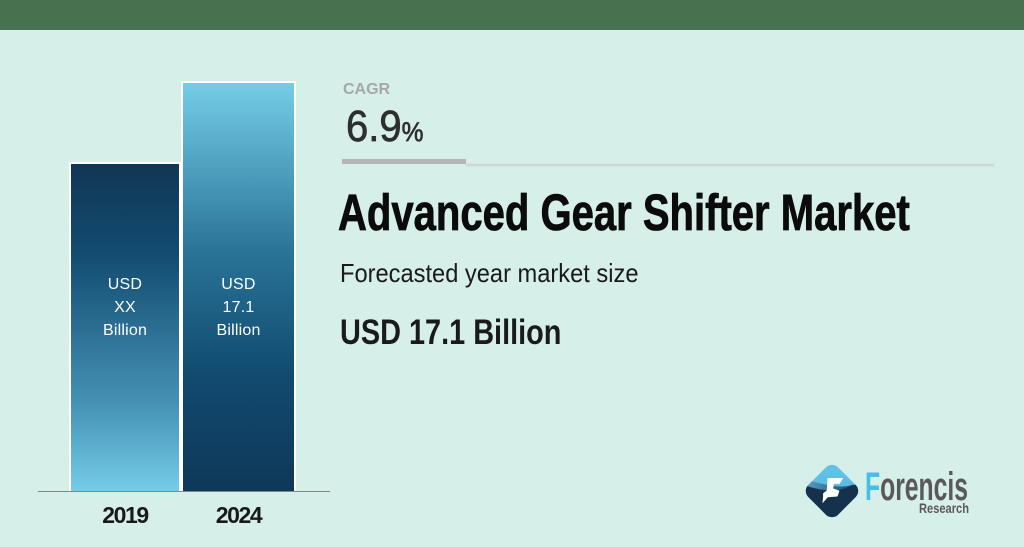 Image resolution: width=1024 pixels, height=547 pixels. Describe the element at coordinates (944, 508) in the screenshot. I see `svg-text: Research` at that location.